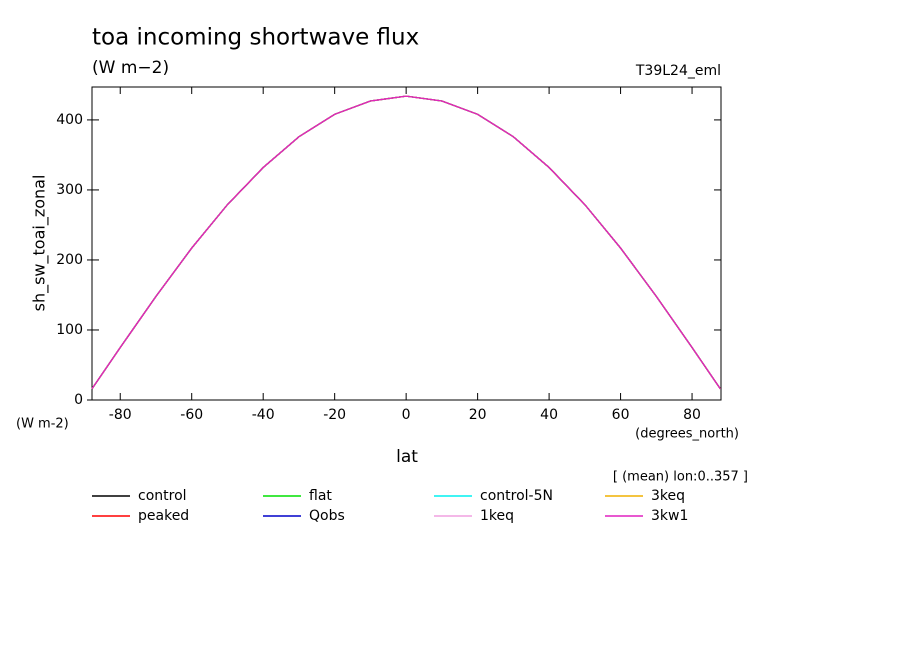 The image size is (904, 654). I want to click on x-axis-title: lat, so click(407, 457).